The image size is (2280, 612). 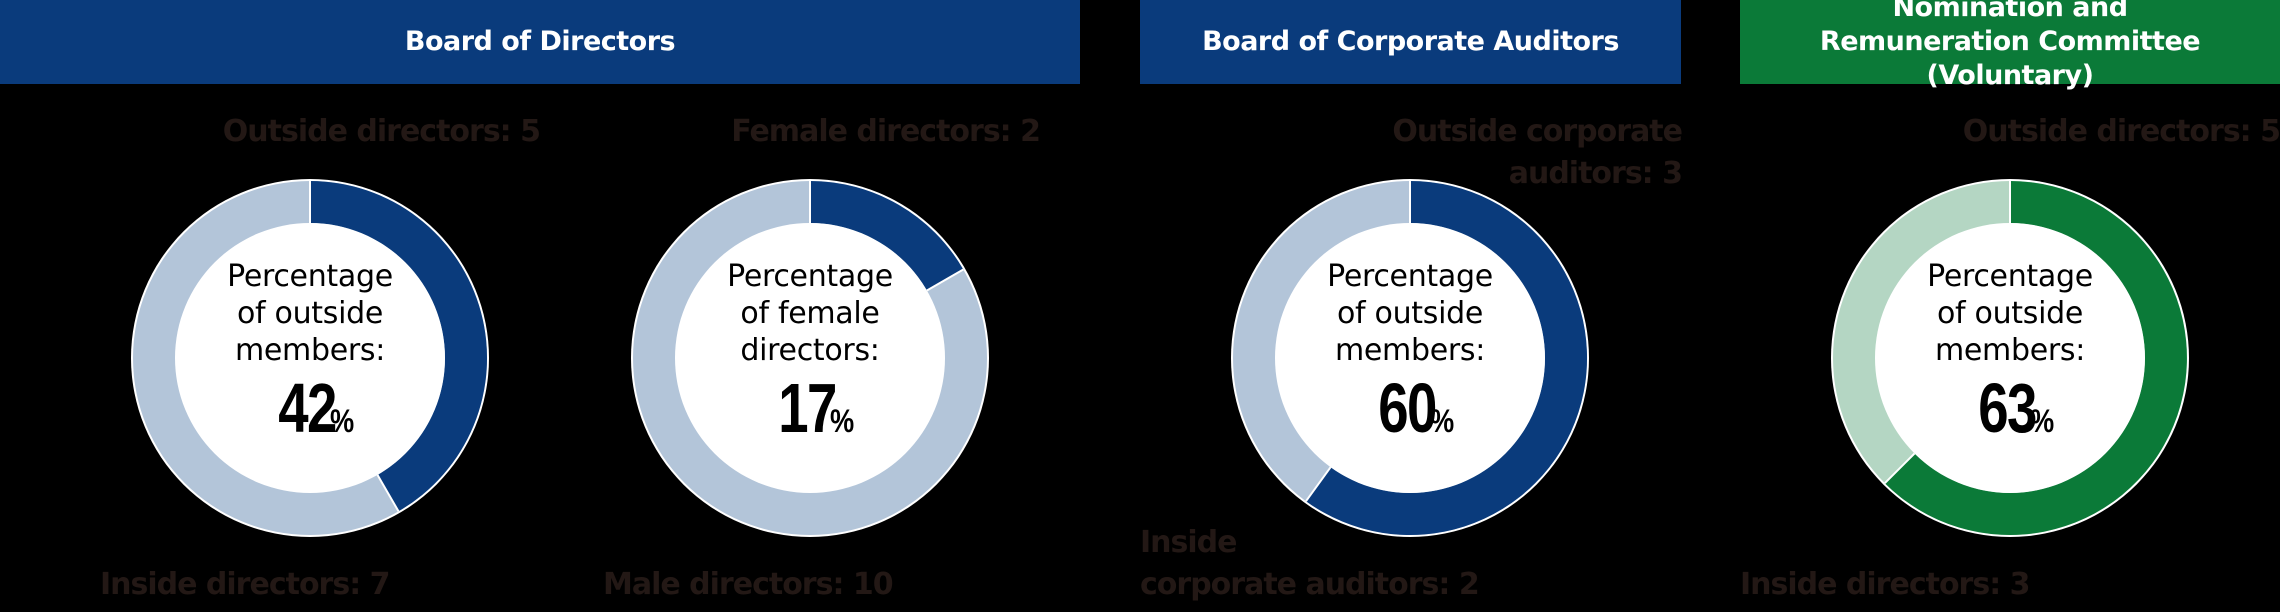 What do you see at coordinates (1885, 584) in the screenshot?
I see `committee-inside-directors-label: Inside directors: 3` at bounding box center [1885, 584].